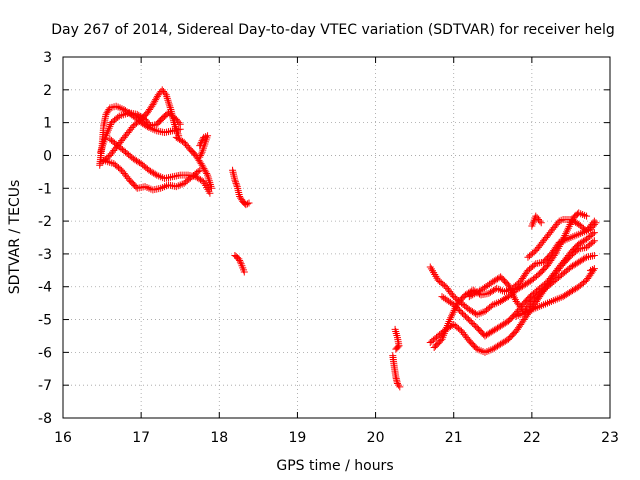 Image resolution: width=640 pixels, height=480 pixels. I want to click on y-tick-label: 2, so click(47, 91).